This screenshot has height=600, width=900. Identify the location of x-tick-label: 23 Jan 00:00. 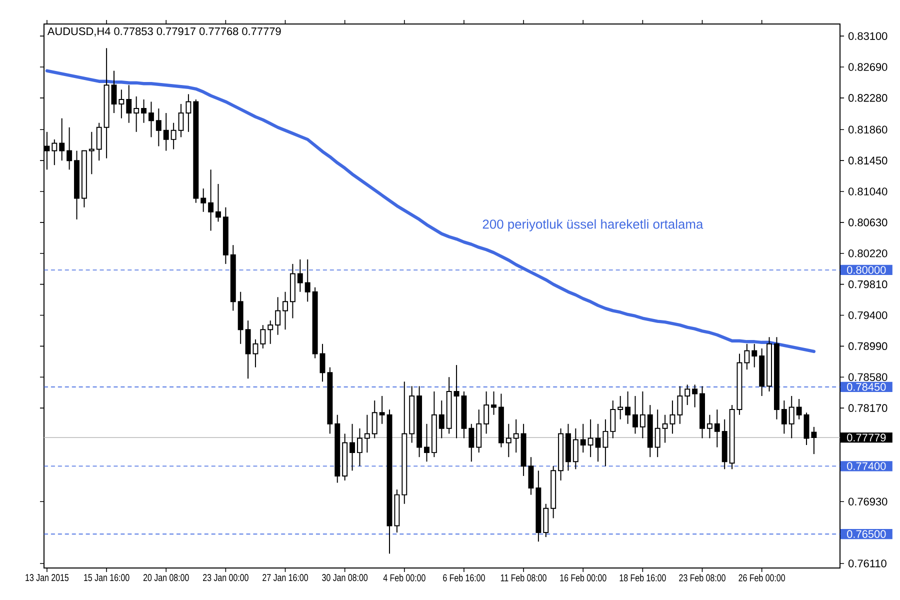
(225, 578).